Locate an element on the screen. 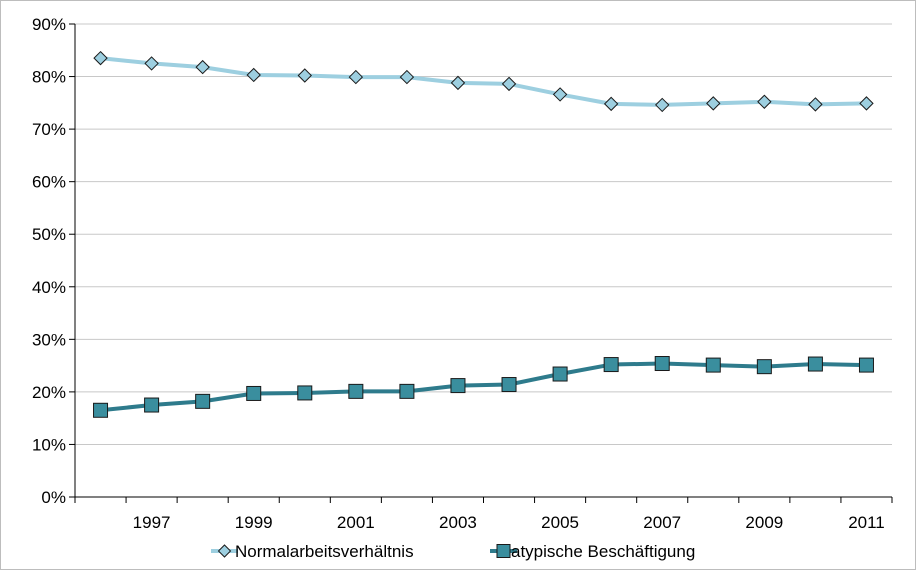 The image size is (916, 570). y-tick-label: 90% is located at coordinates (49, 24).